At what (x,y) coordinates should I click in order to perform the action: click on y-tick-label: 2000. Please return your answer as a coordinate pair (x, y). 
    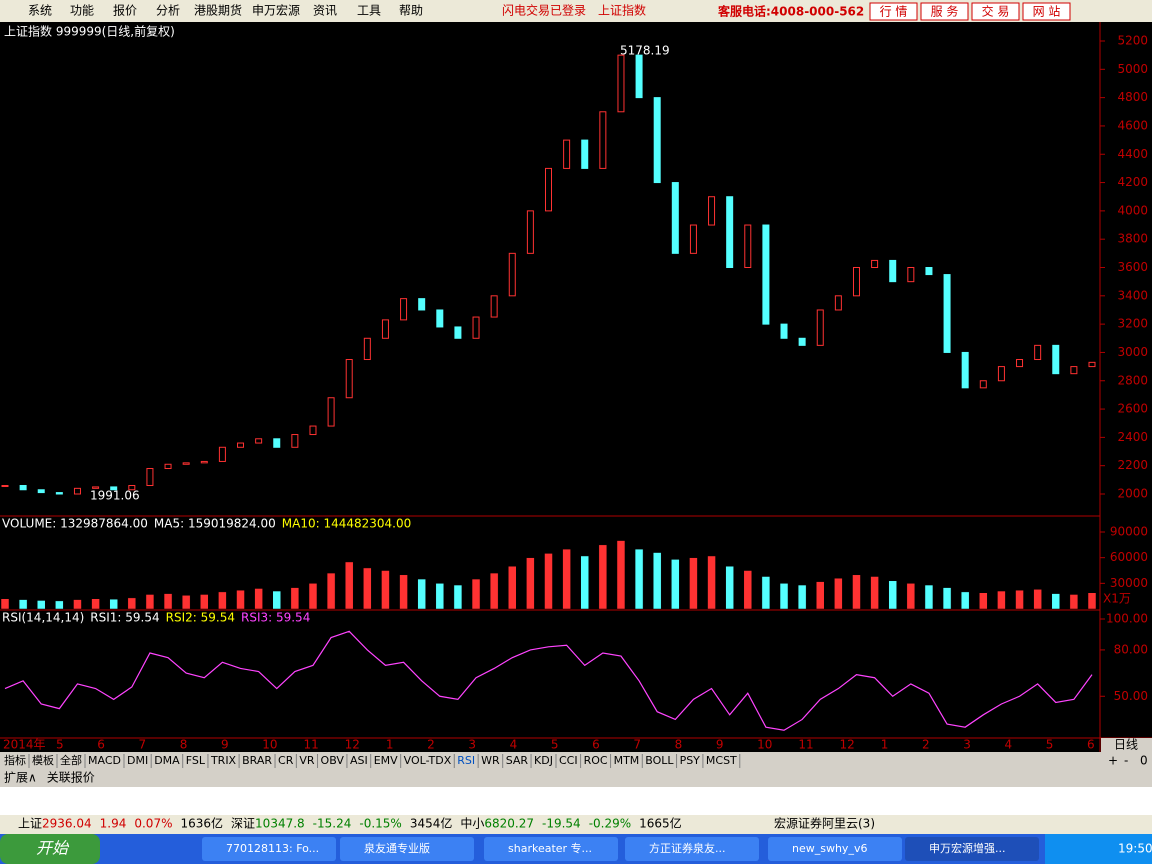
    Looking at the image, I should click on (1132, 494).